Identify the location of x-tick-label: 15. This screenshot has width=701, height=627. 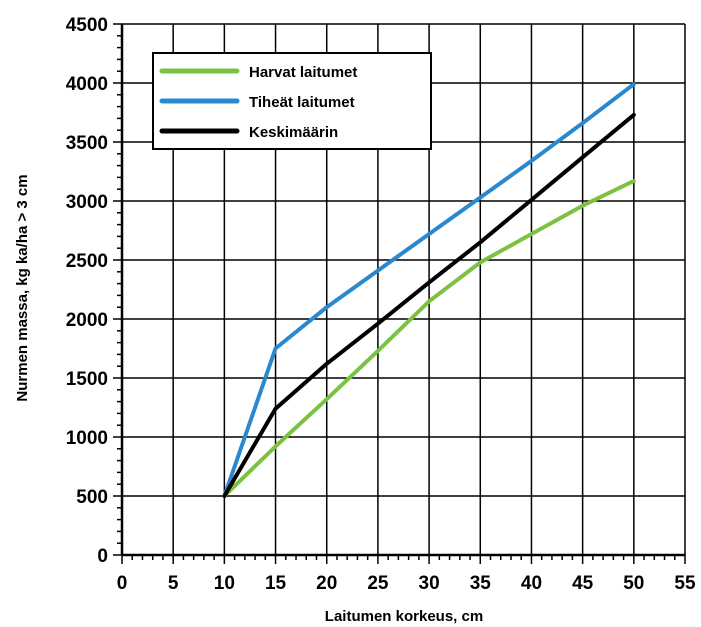
(276, 583).